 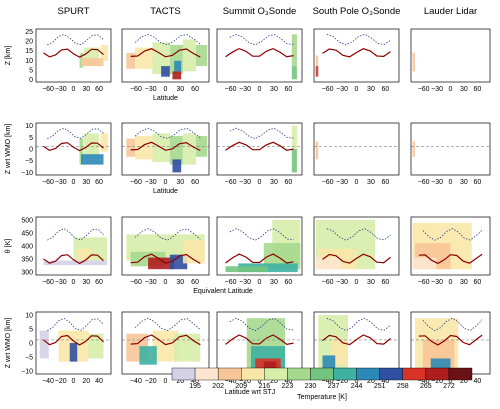 I want to click on ytick-row-0-1: 5, so click(x=31, y=70).